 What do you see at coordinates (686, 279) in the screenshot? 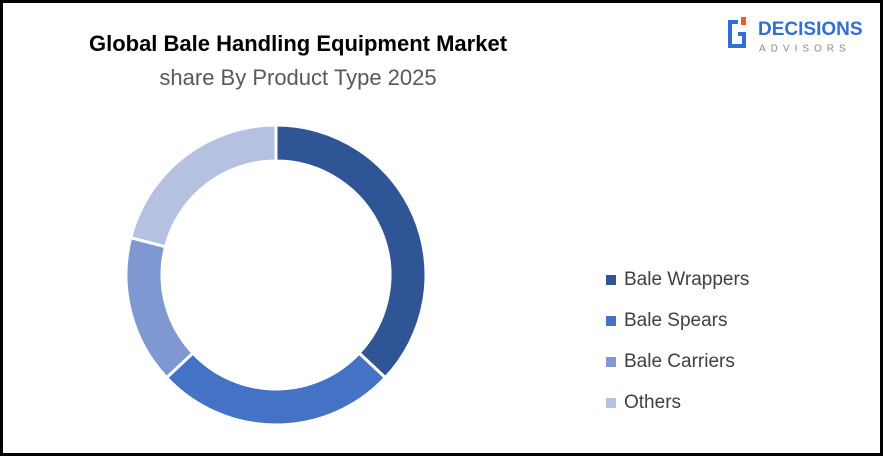
I see `legend-label: Bale Wrappers` at bounding box center [686, 279].